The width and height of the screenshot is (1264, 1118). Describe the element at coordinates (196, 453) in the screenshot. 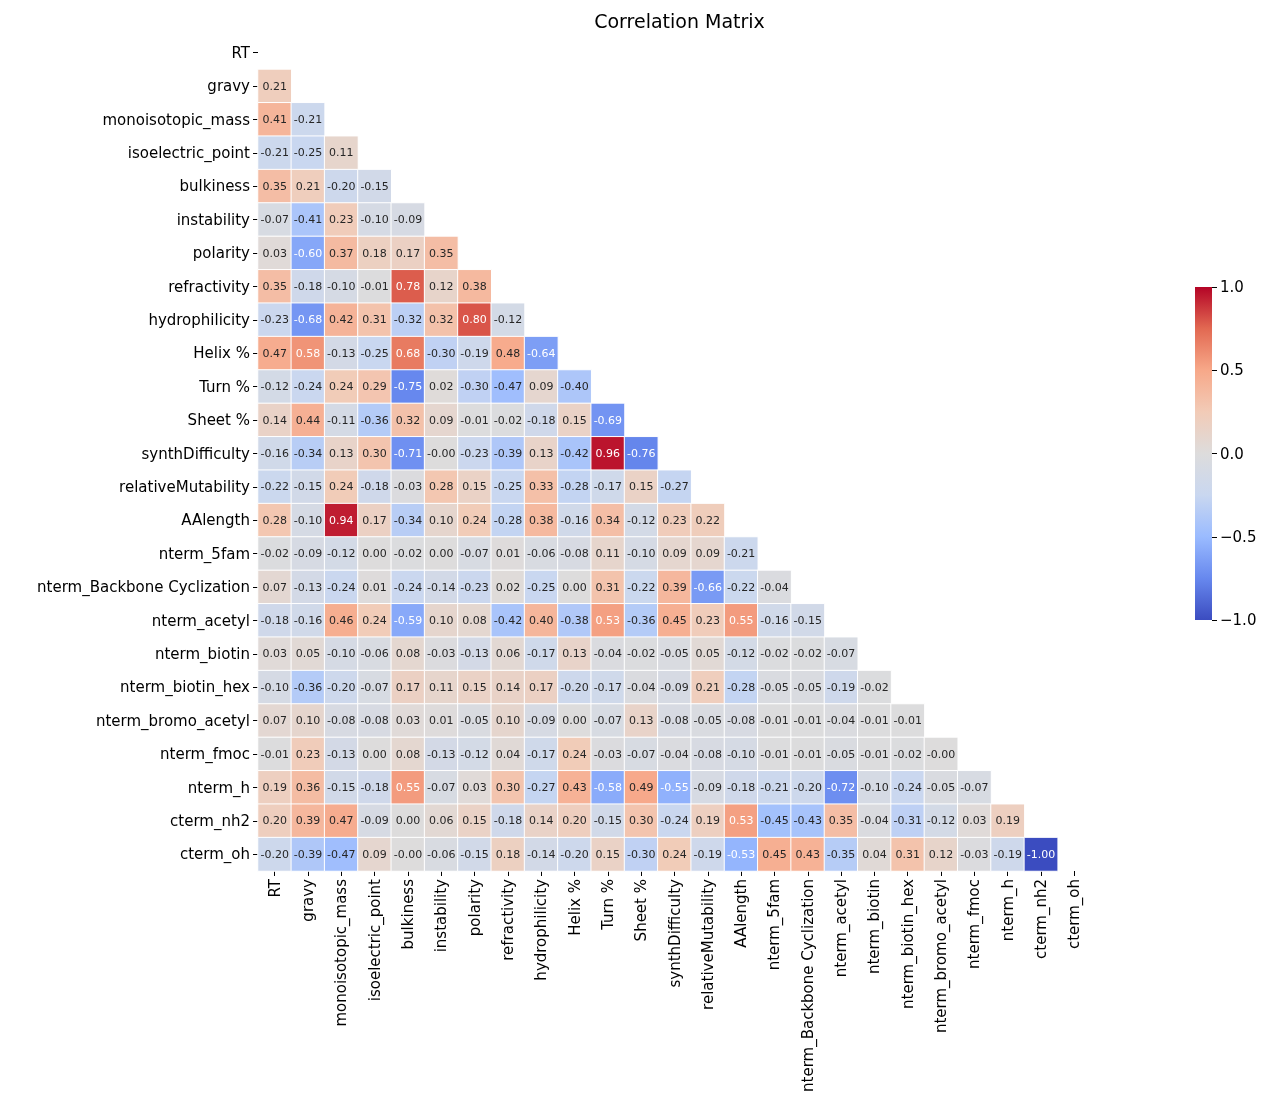

I see `y-tick-label: synthDifficulty` at that location.